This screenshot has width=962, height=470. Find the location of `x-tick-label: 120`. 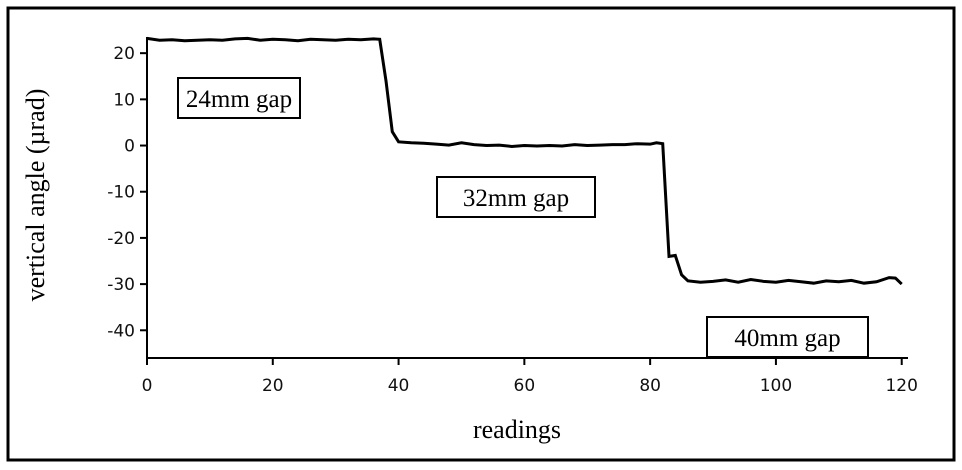

x-tick-label: 120 is located at coordinates (901, 386).